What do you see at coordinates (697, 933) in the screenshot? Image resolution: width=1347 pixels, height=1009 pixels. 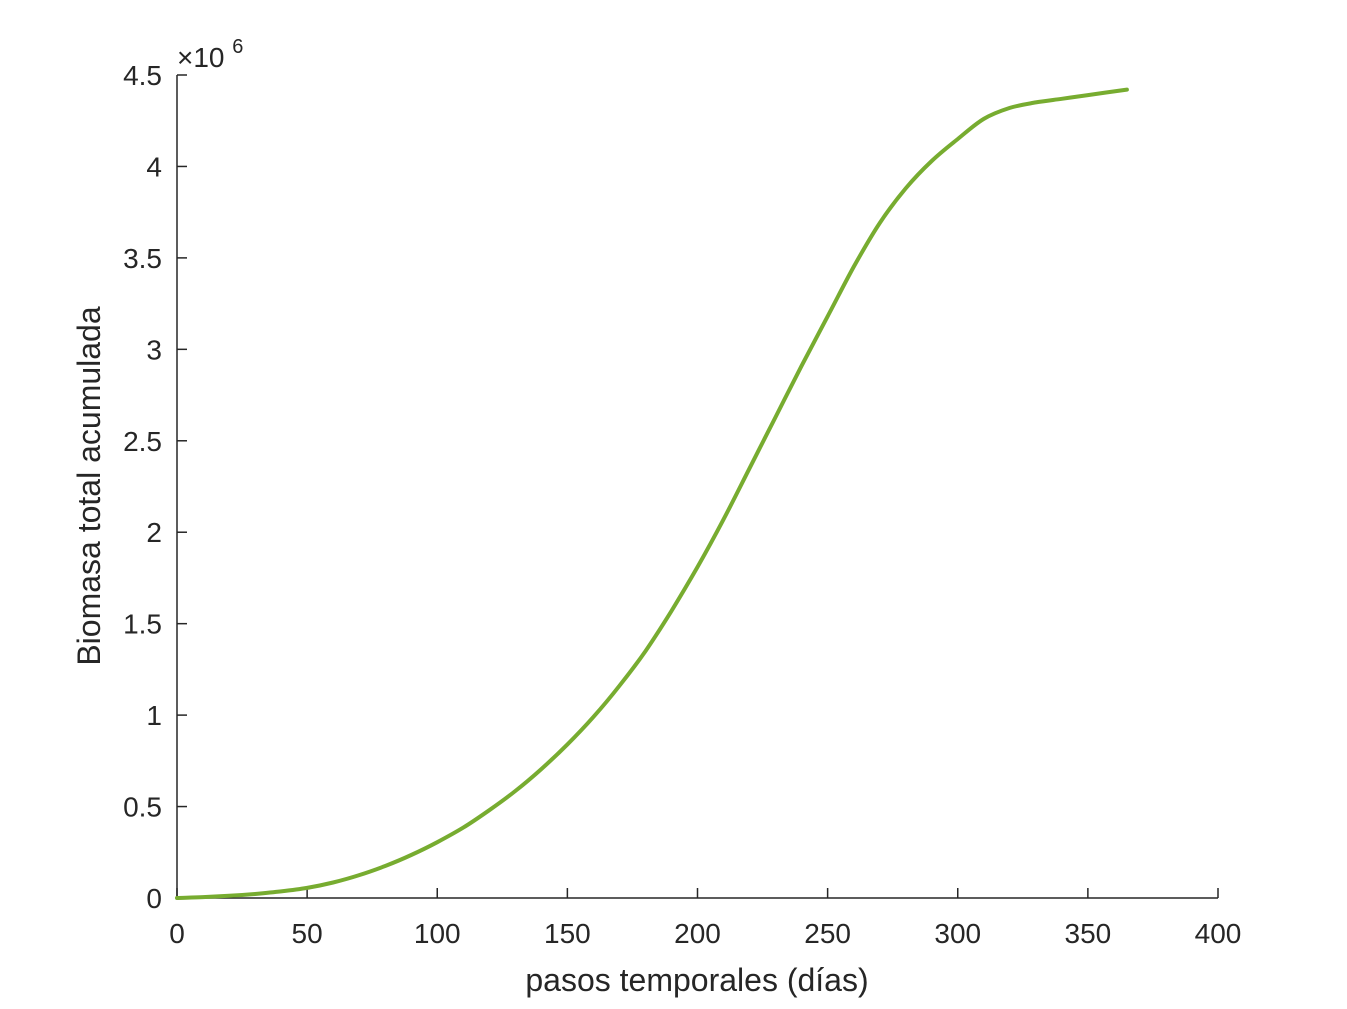 I see `x-tick-label: 200` at bounding box center [697, 933].